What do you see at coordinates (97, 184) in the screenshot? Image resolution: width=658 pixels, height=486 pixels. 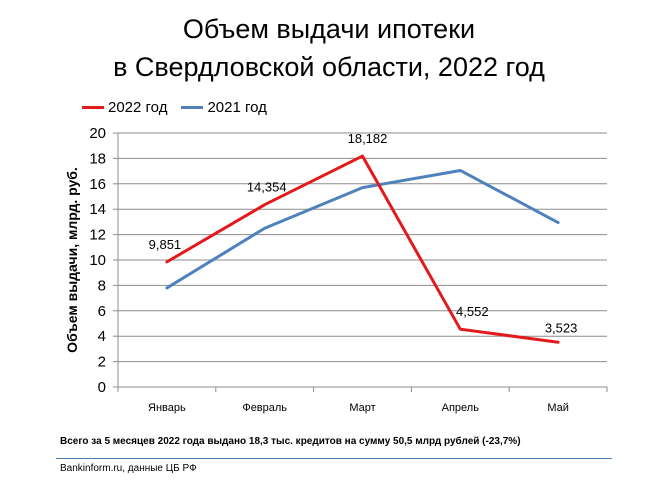 I see `y-tick-label: 16` at bounding box center [97, 184].